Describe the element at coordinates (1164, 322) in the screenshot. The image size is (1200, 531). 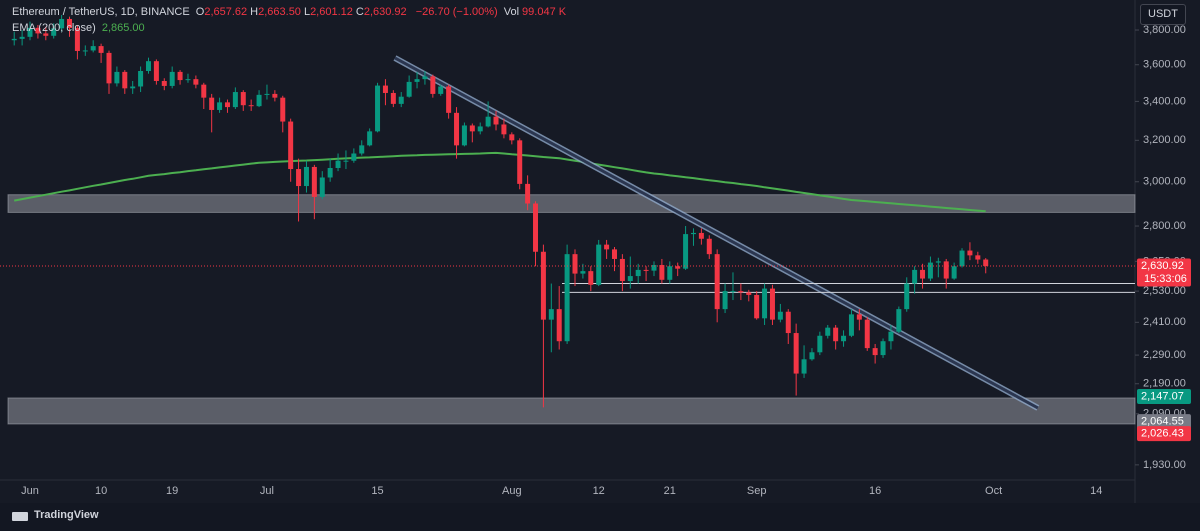
I see `y-tick-label: 2,410.00` at that location.